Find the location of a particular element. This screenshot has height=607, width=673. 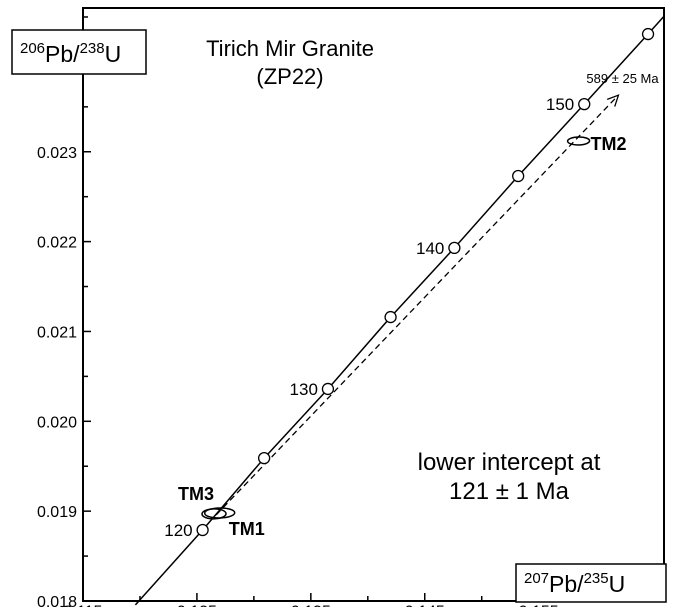

analysis-label: TM1 is located at coordinates (247, 529).